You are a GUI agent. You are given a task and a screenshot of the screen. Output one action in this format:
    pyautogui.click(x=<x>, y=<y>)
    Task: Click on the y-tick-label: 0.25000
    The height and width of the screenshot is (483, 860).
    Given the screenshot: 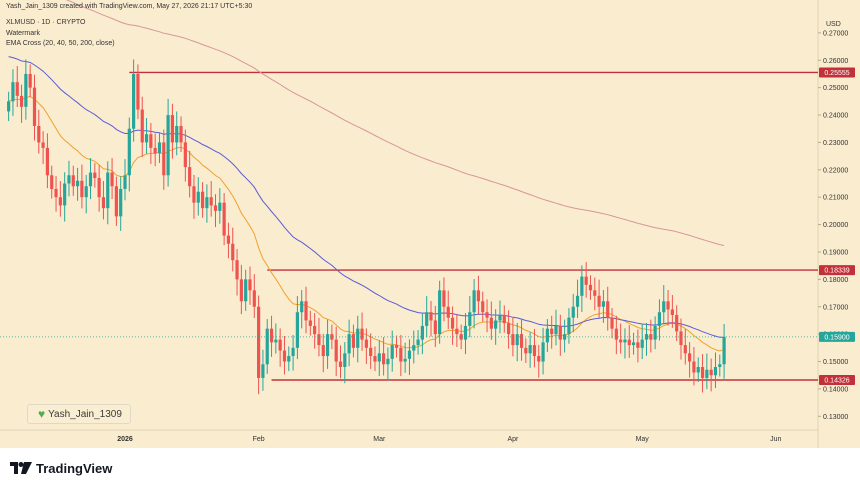 What is the action you would take?
    pyautogui.click(x=835, y=88)
    